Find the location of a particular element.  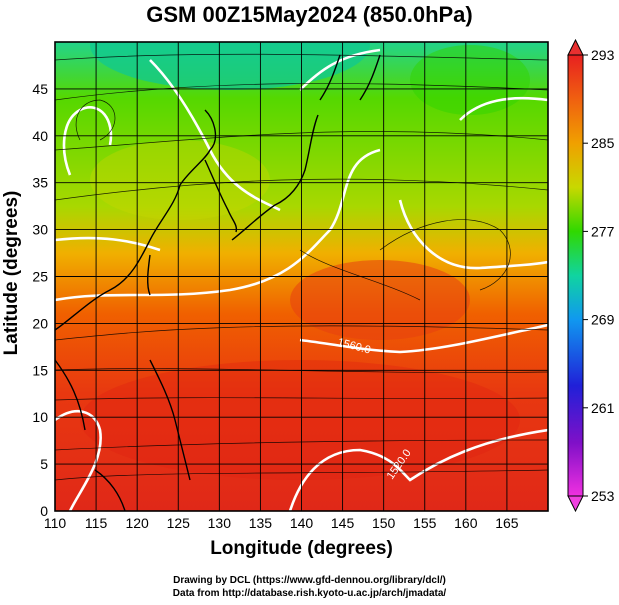

colorbar-tick-label: 285 is located at coordinates (603, 143).